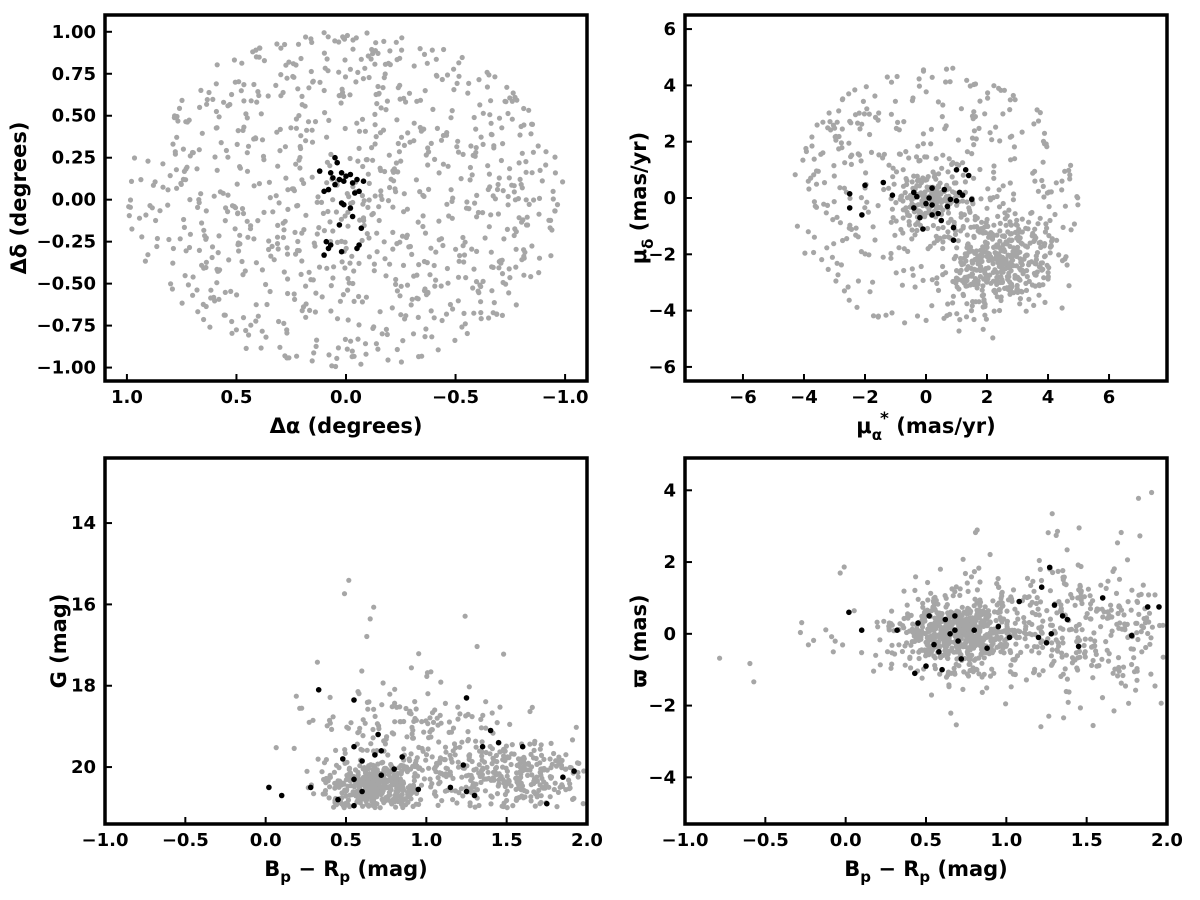 This screenshot has height=900, width=1200. Describe the element at coordinates (74, 158) in the screenshot. I see `sky-y-tick-label: 0.25` at that location.